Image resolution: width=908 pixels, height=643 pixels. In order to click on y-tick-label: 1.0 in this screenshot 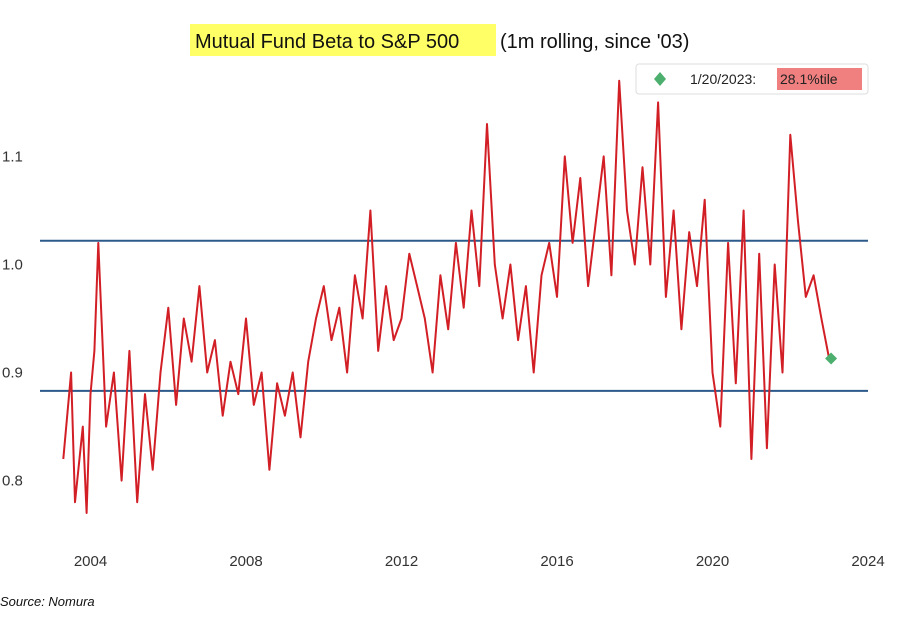, I will do `click(12, 264)`.